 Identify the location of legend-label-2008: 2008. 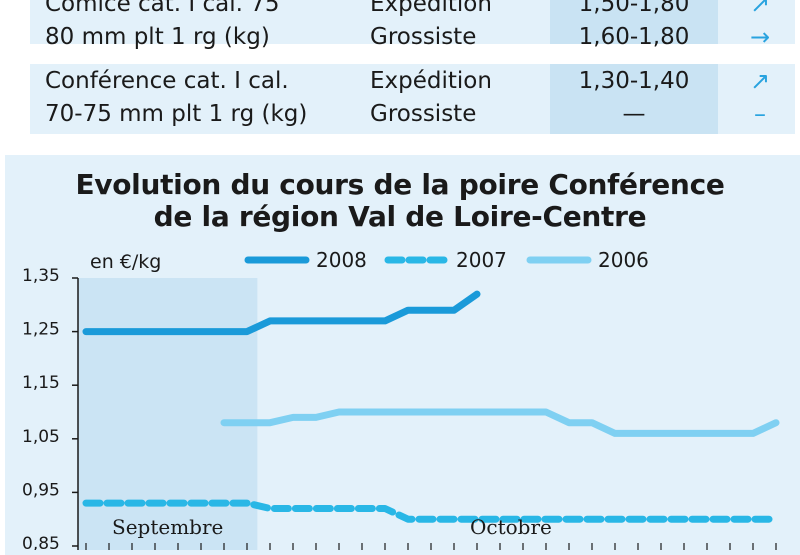
(341, 260).